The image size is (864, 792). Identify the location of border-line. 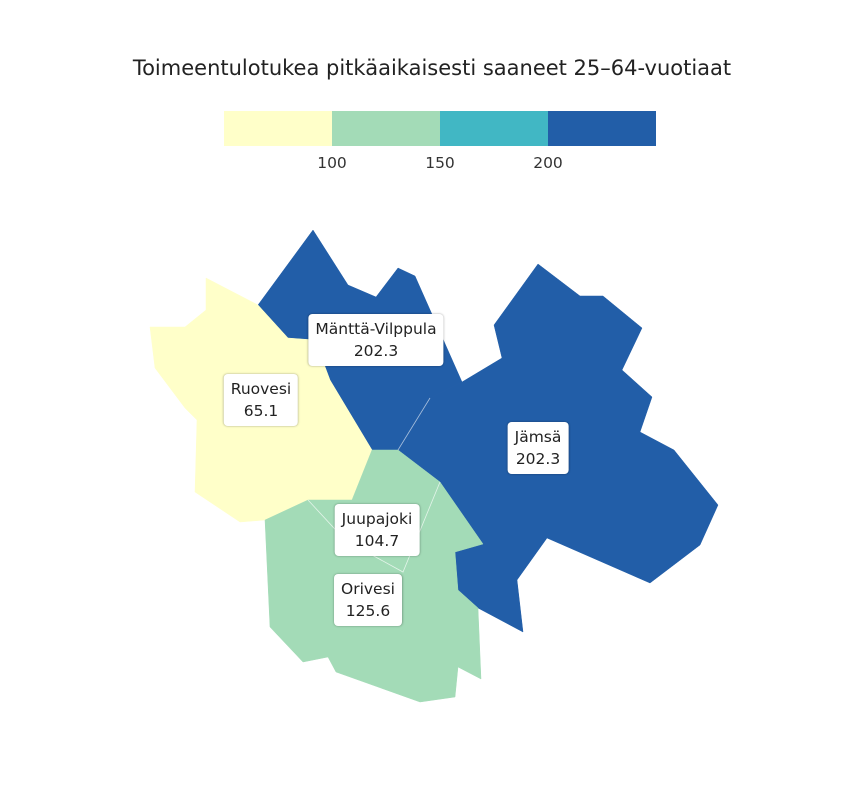
(414, 424).